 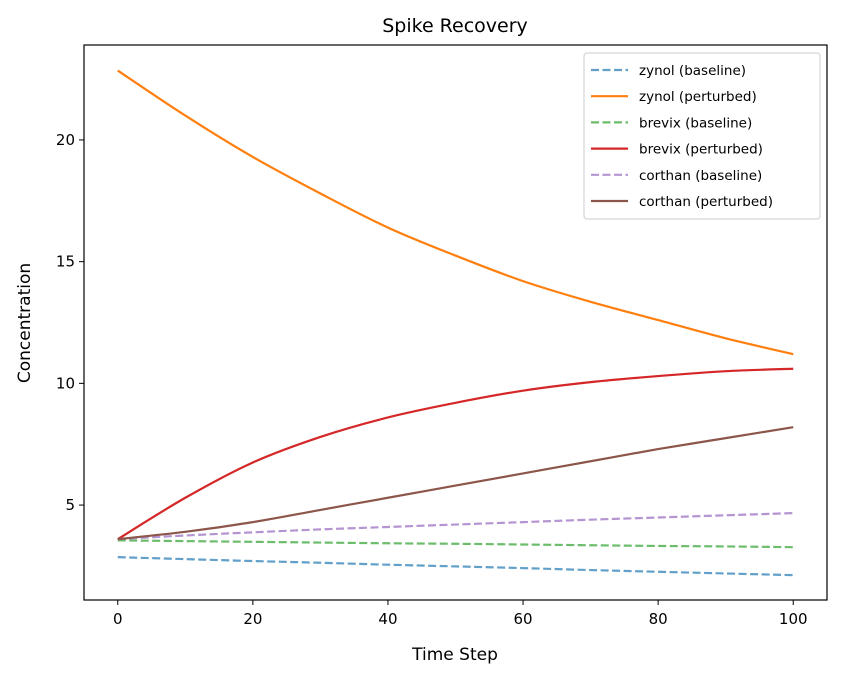 I want to click on legend-label-1: zynol (perturbed), so click(x=698, y=97).